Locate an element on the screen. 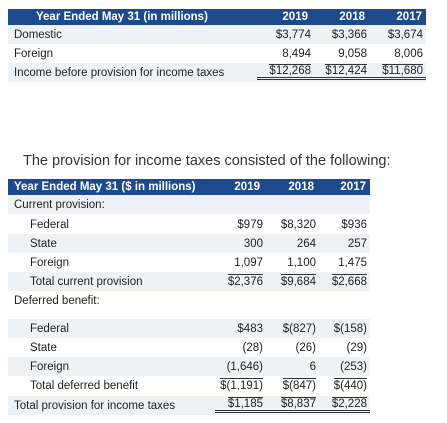 The height and width of the screenshot is (423, 447). cell-2017: $3,674 is located at coordinates (405, 34).